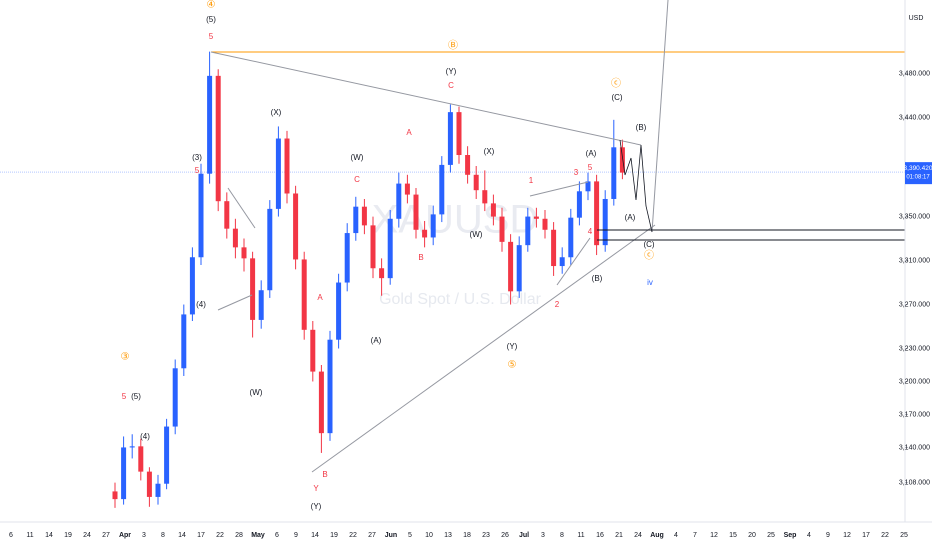 The width and height of the screenshot is (932, 550). What do you see at coordinates (771, 535) in the screenshot?
I see `x-tick-label: 25` at bounding box center [771, 535].